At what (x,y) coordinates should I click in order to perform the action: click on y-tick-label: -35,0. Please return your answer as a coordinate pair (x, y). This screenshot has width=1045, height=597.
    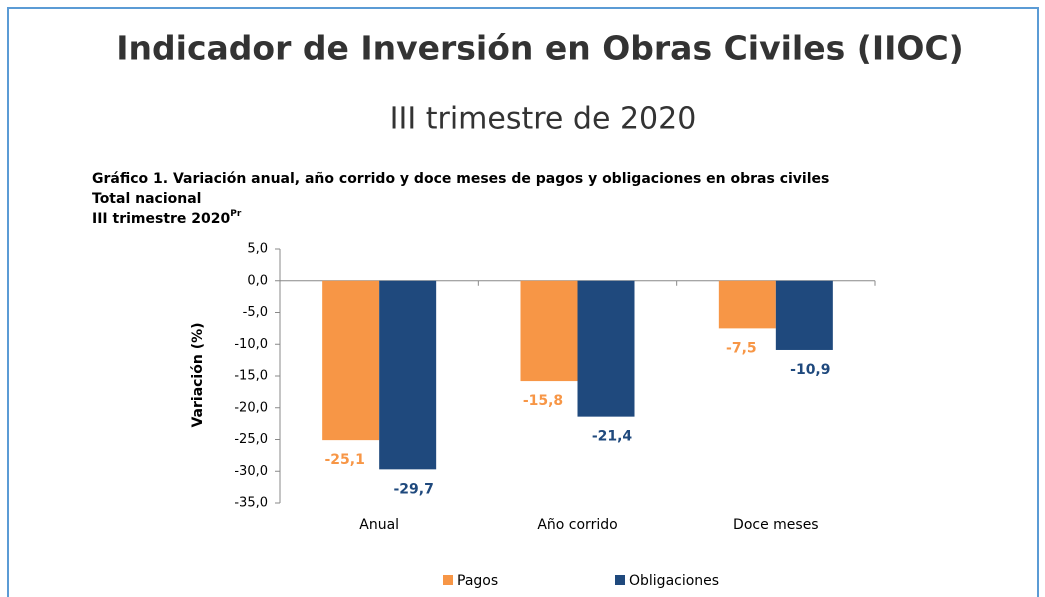
    Looking at the image, I should click on (251, 503).